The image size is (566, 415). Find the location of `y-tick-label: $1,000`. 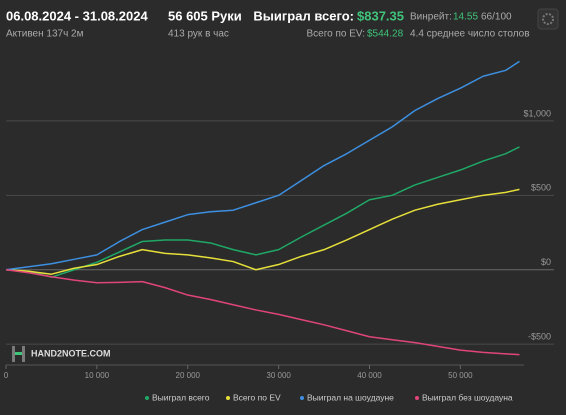

y-tick-label: $1,000 is located at coordinates (537, 113).